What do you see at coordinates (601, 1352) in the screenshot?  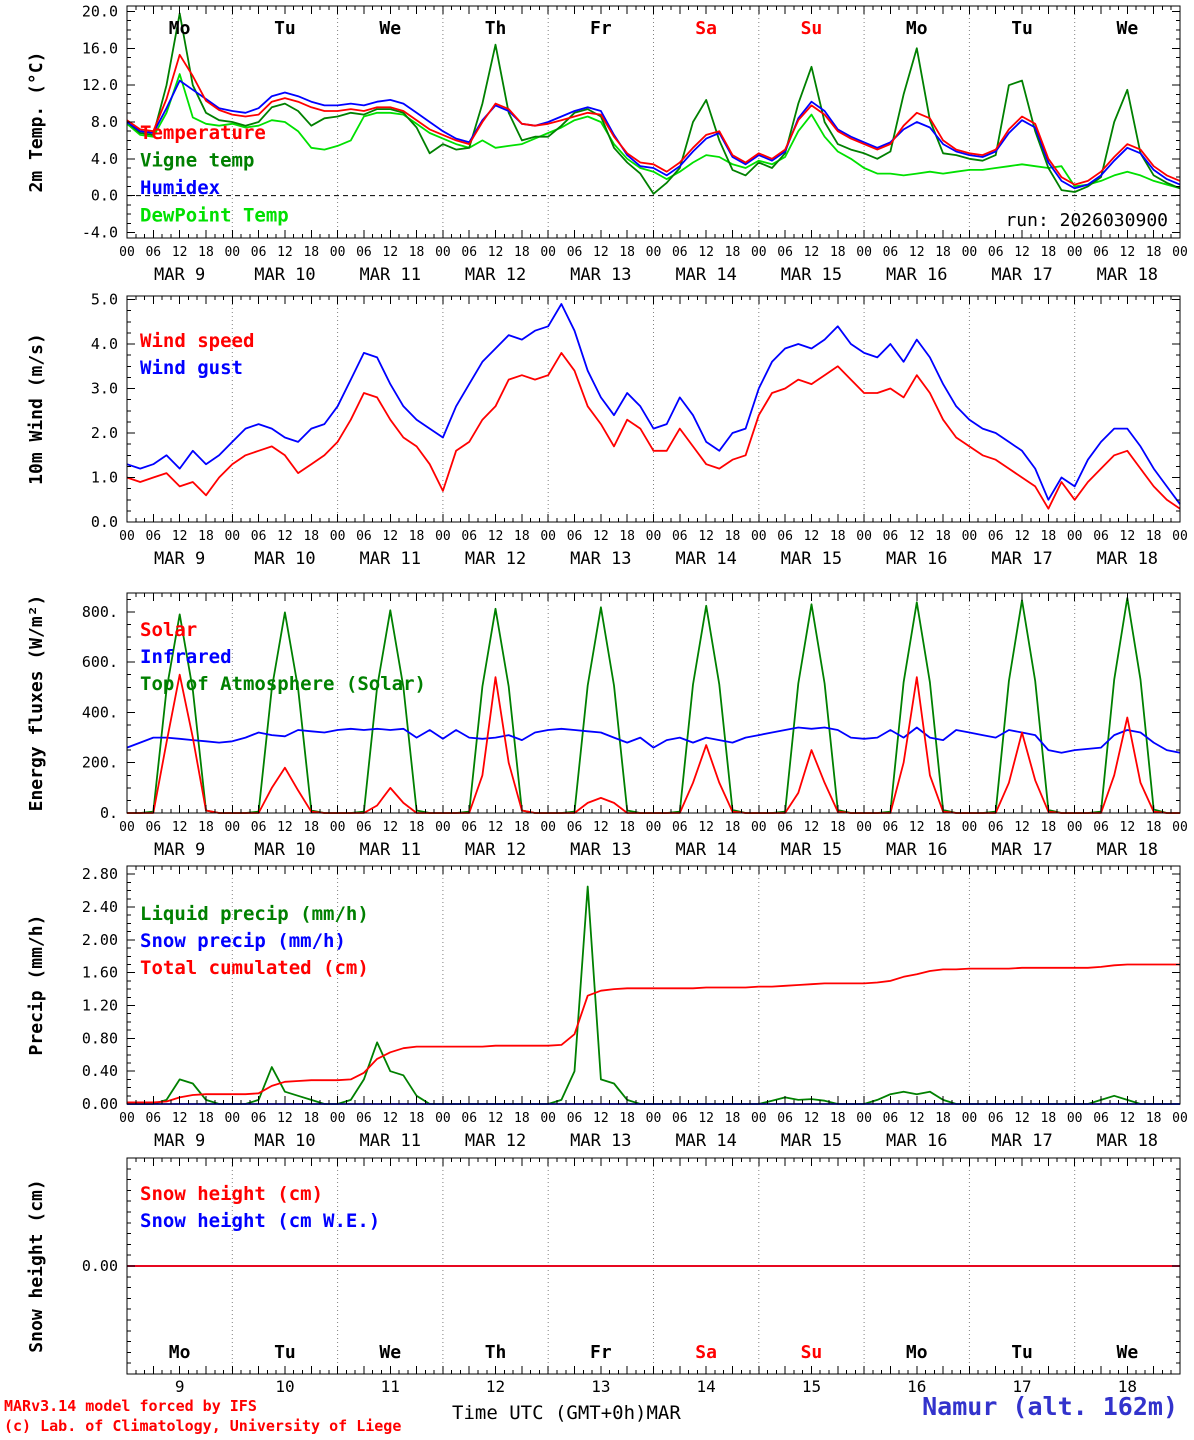 I see `svg-text: Fr` at bounding box center [601, 1352].